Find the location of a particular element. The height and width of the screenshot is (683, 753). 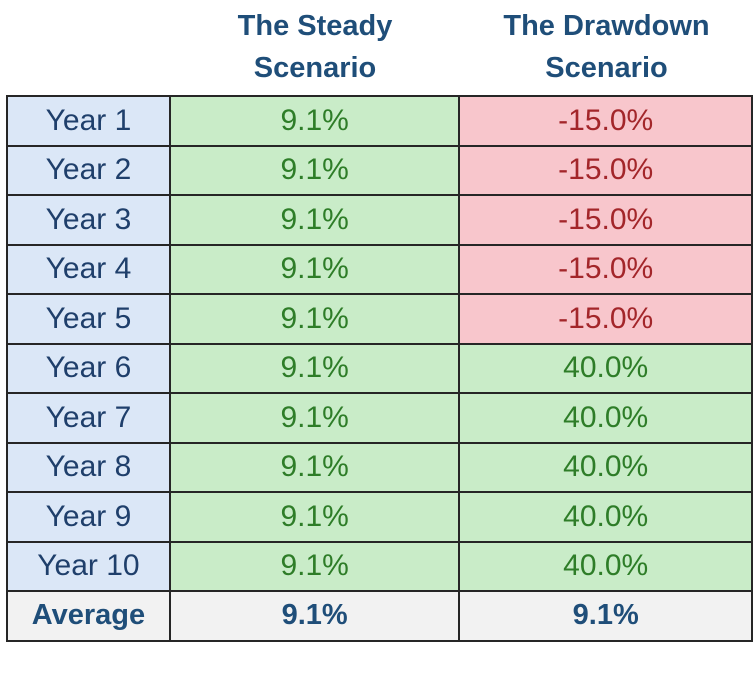

year-label-cell: Year 4 is located at coordinates (88, 269).